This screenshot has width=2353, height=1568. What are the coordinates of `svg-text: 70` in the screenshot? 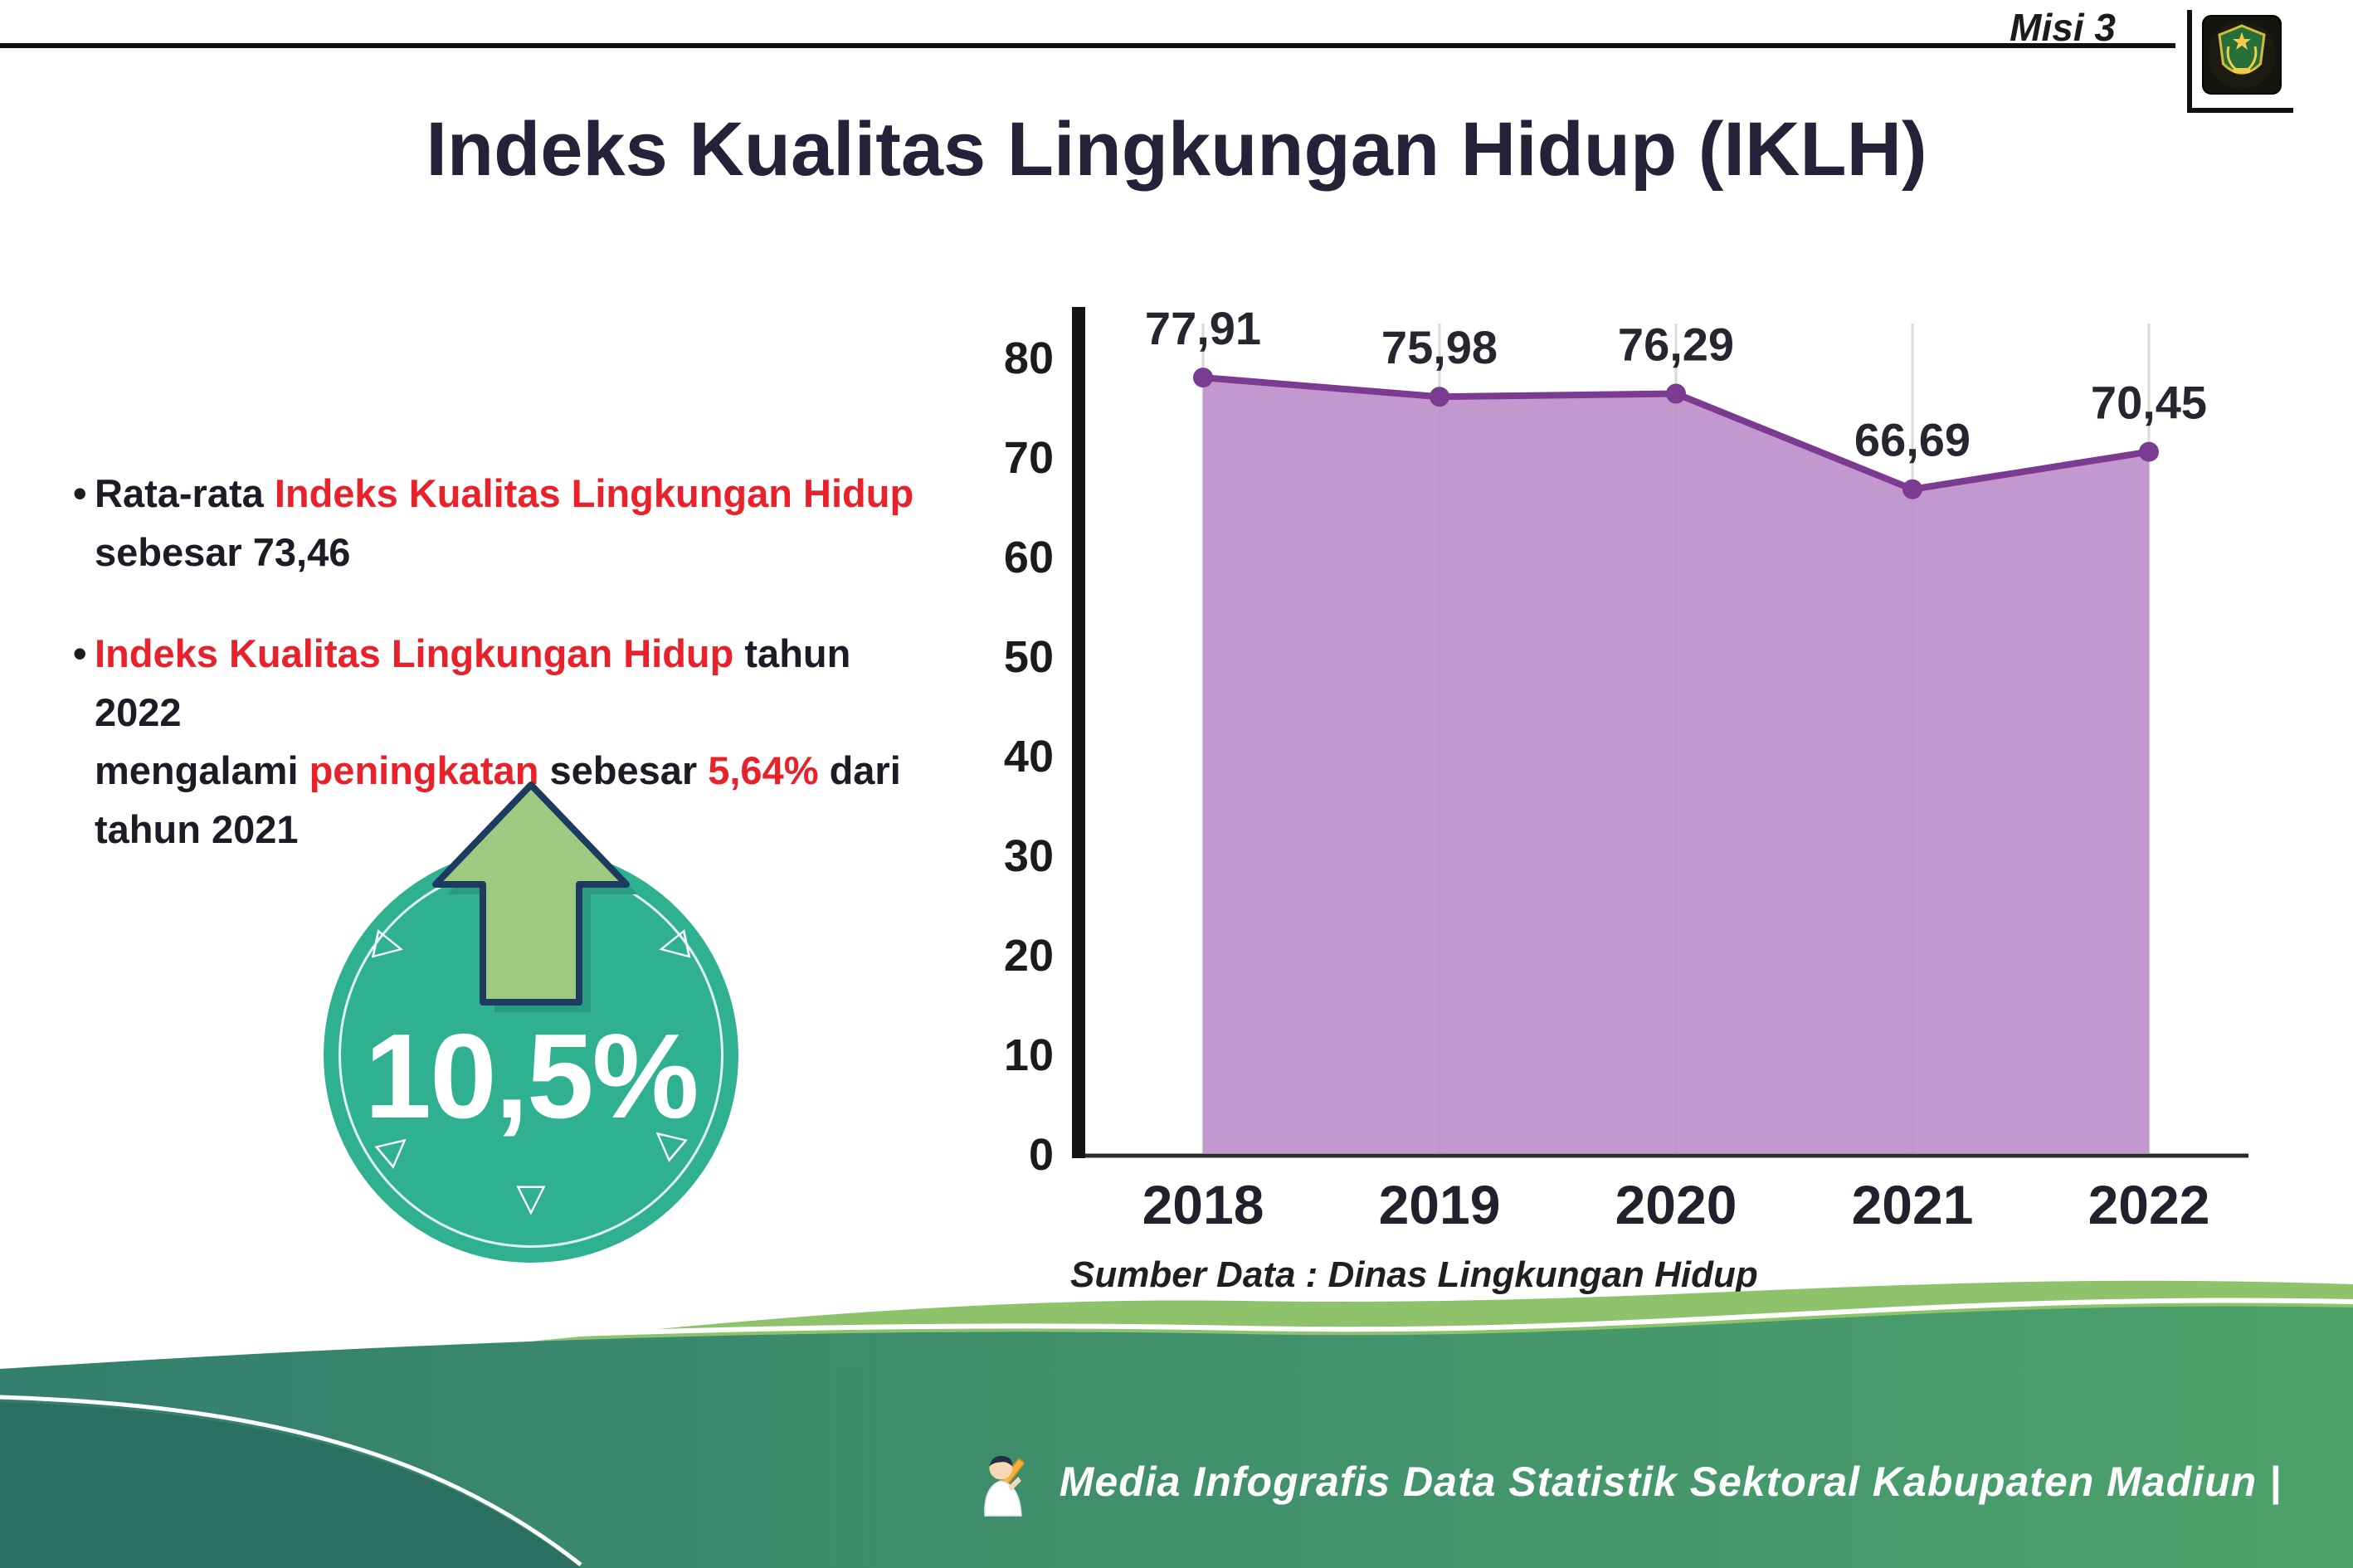 It's located at (1029, 458).